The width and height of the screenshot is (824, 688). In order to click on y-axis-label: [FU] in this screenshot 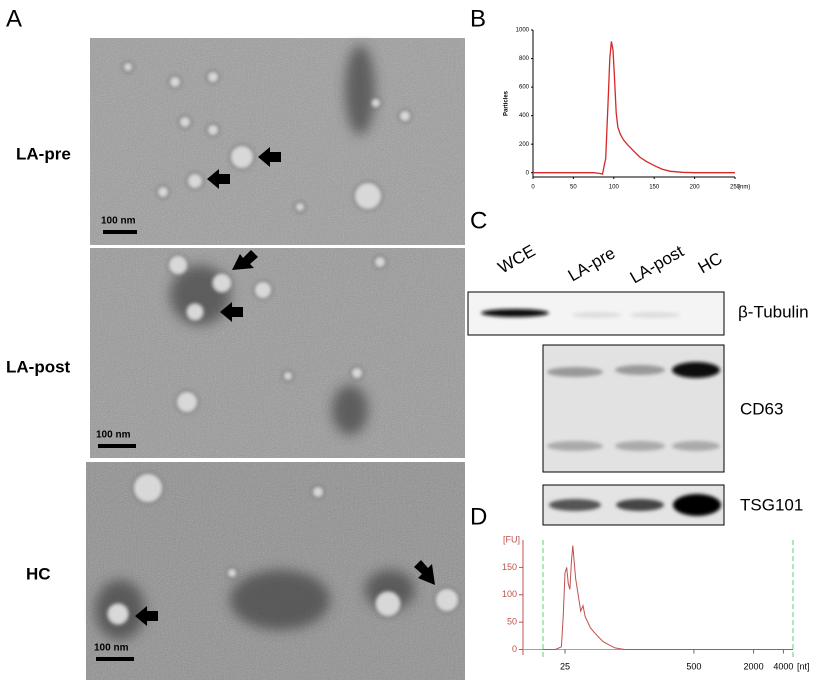, I will do `click(511, 539)`.